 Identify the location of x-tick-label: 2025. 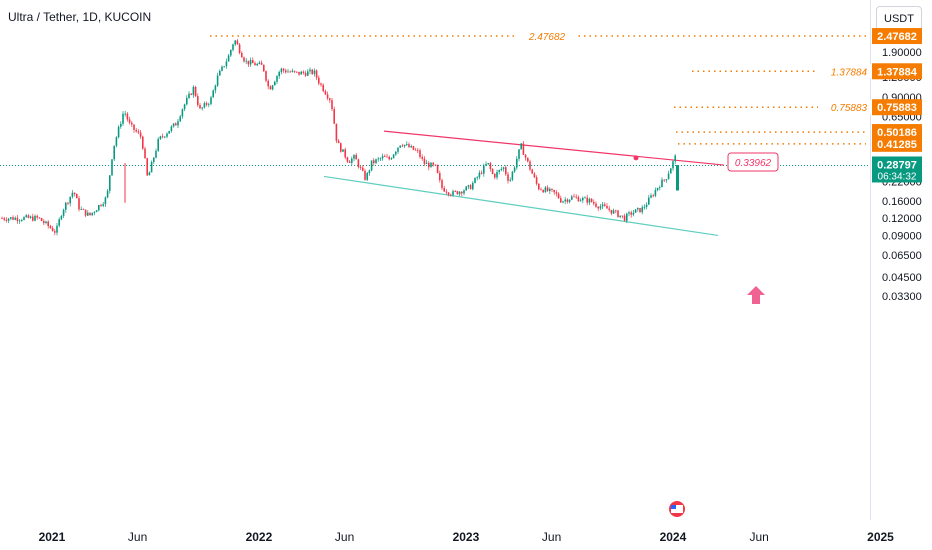
(880, 537).